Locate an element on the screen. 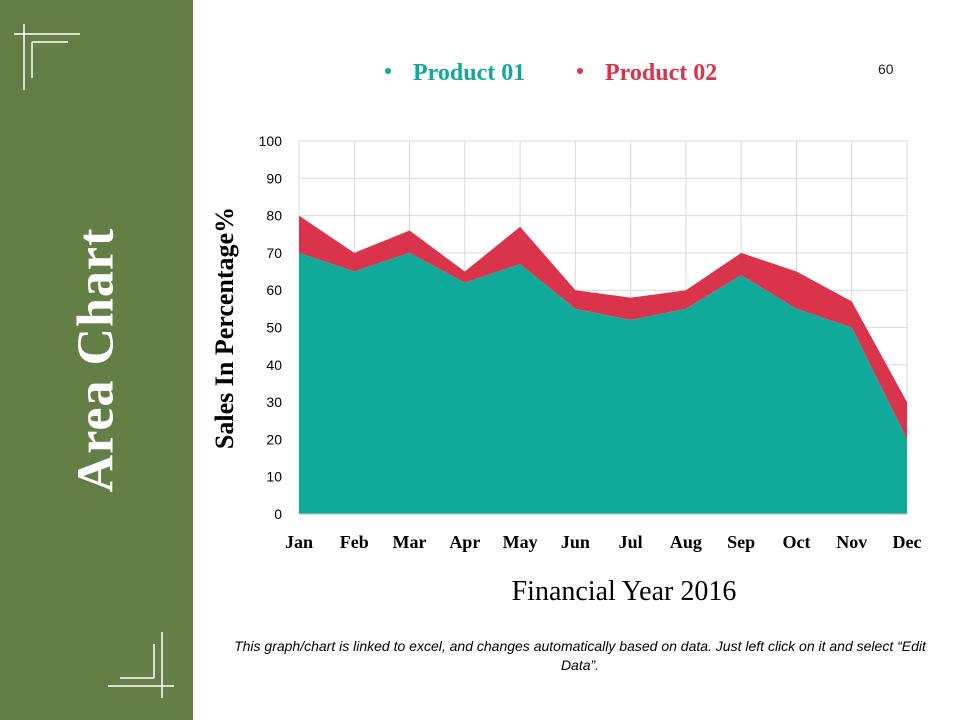 The image size is (960, 720). y-tick-label: 20 is located at coordinates (274, 439).